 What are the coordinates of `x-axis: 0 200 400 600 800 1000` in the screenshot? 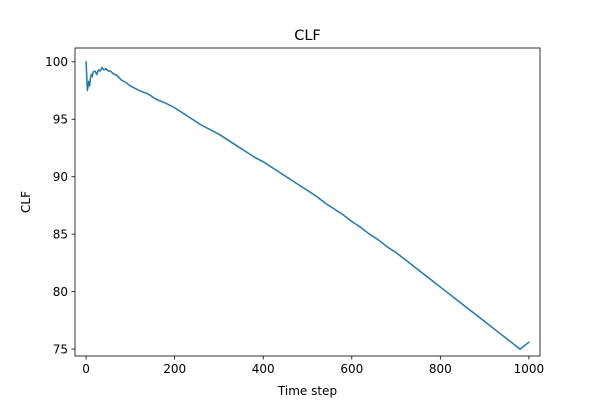 It's located at (313, 366).